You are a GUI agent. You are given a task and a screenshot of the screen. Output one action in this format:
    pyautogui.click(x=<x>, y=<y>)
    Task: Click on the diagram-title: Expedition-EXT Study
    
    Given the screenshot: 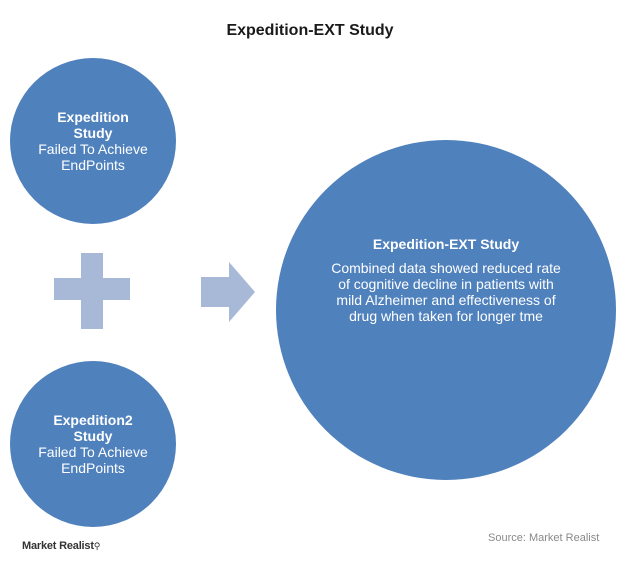 What is the action you would take?
    pyautogui.click(x=310, y=30)
    